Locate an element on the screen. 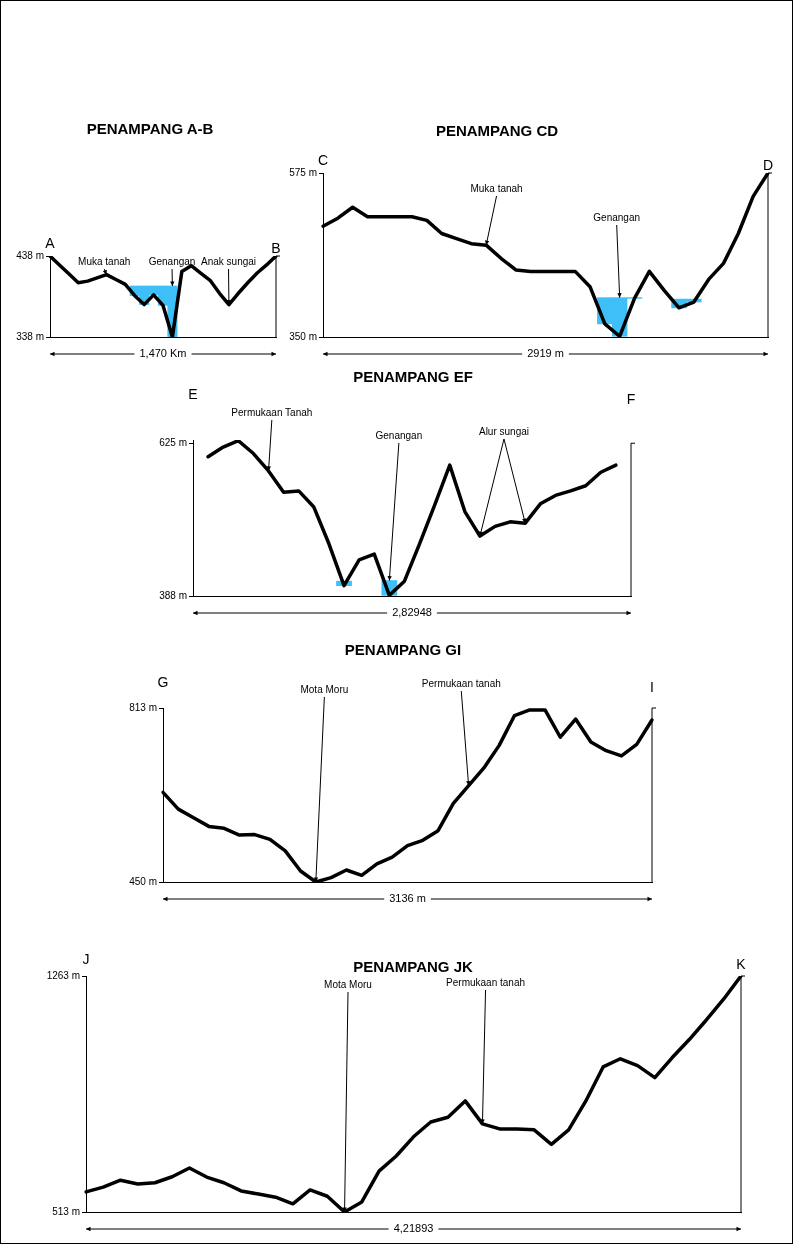  y-tick-label: 450 m is located at coordinates (143, 881).